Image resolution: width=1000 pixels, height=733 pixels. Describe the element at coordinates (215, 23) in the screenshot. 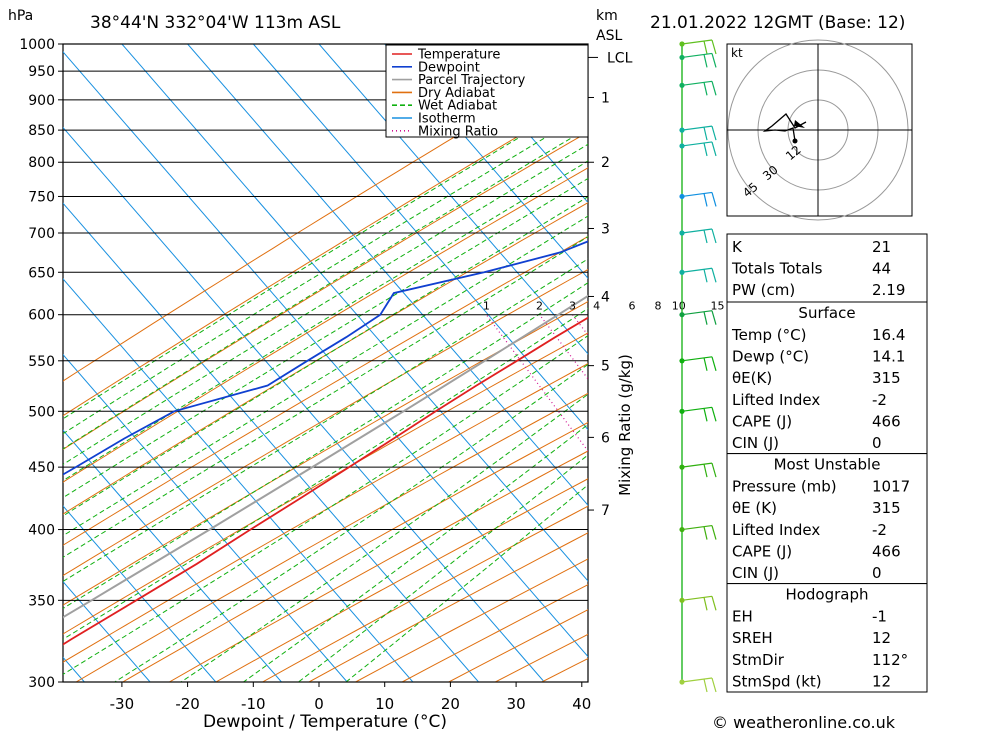

I see `location-title: 38°44'N 332°04'W 113m ASL` at that location.